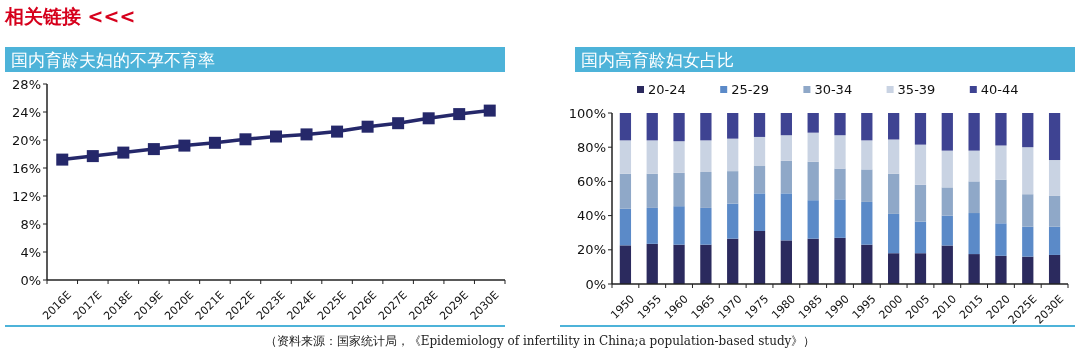 Image resolution: width=1080 pixels, height=355 pixels. What do you see at coordinates (30, 252) in the screenshot?
I see `y-tick-label: 4%` at bounding box center [30, 252].